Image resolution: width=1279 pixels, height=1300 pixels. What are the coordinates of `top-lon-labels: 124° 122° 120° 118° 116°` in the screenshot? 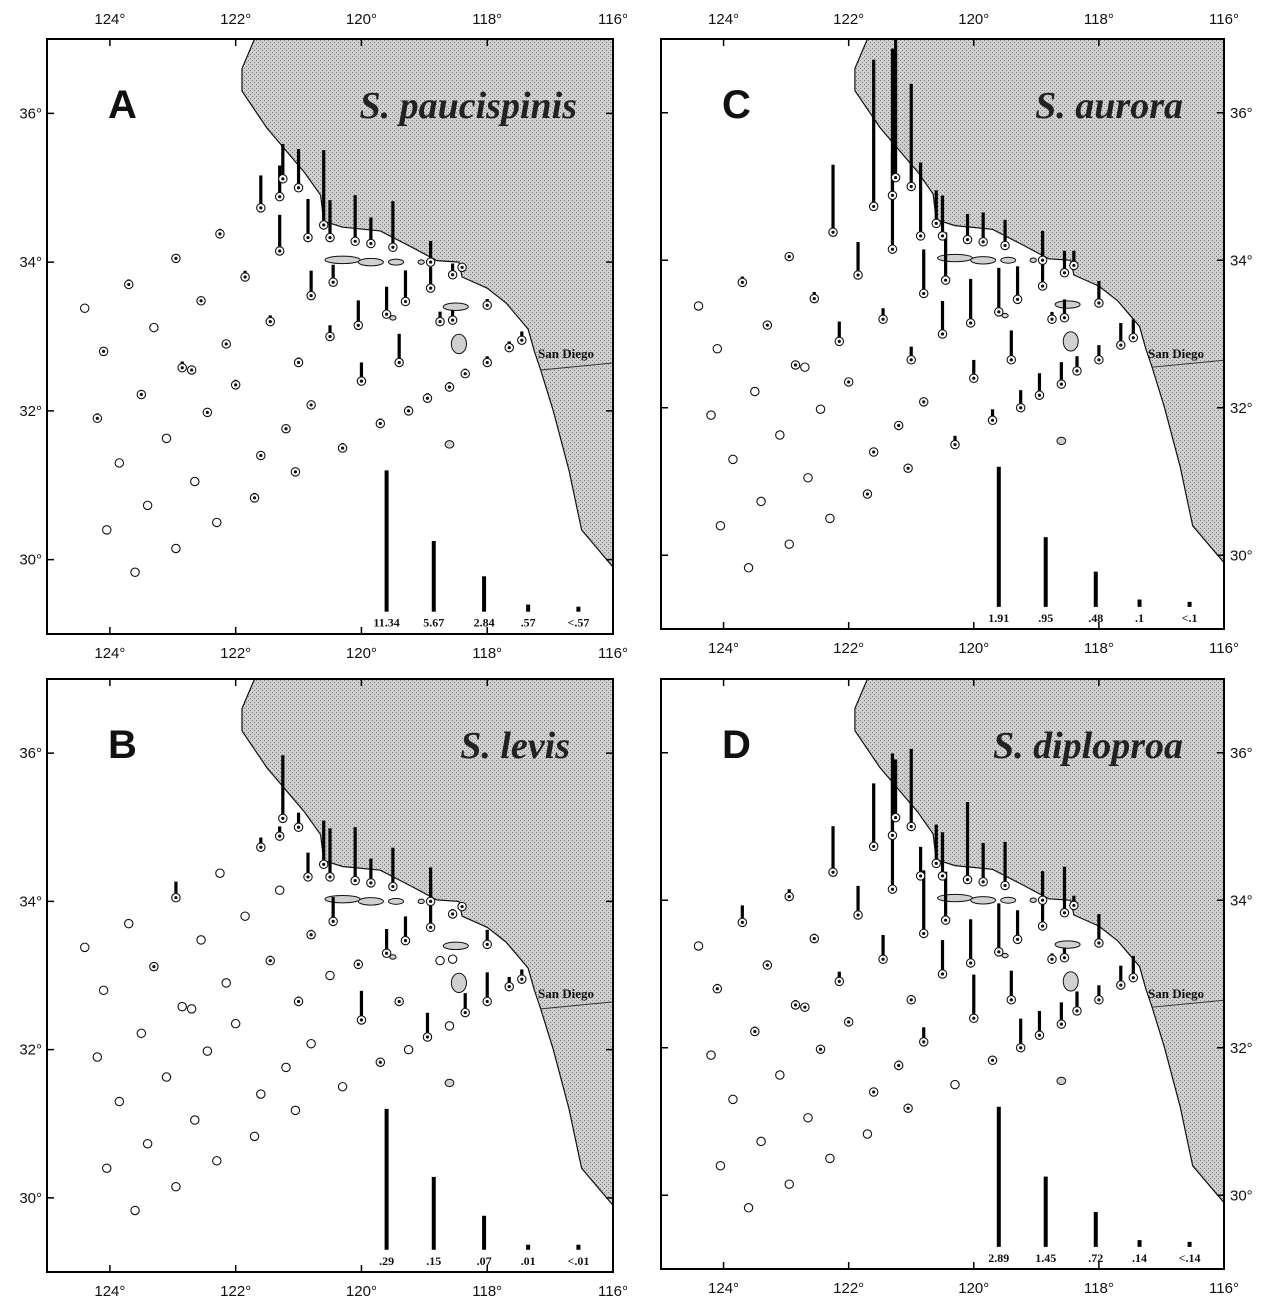 It's located at (973, 19).